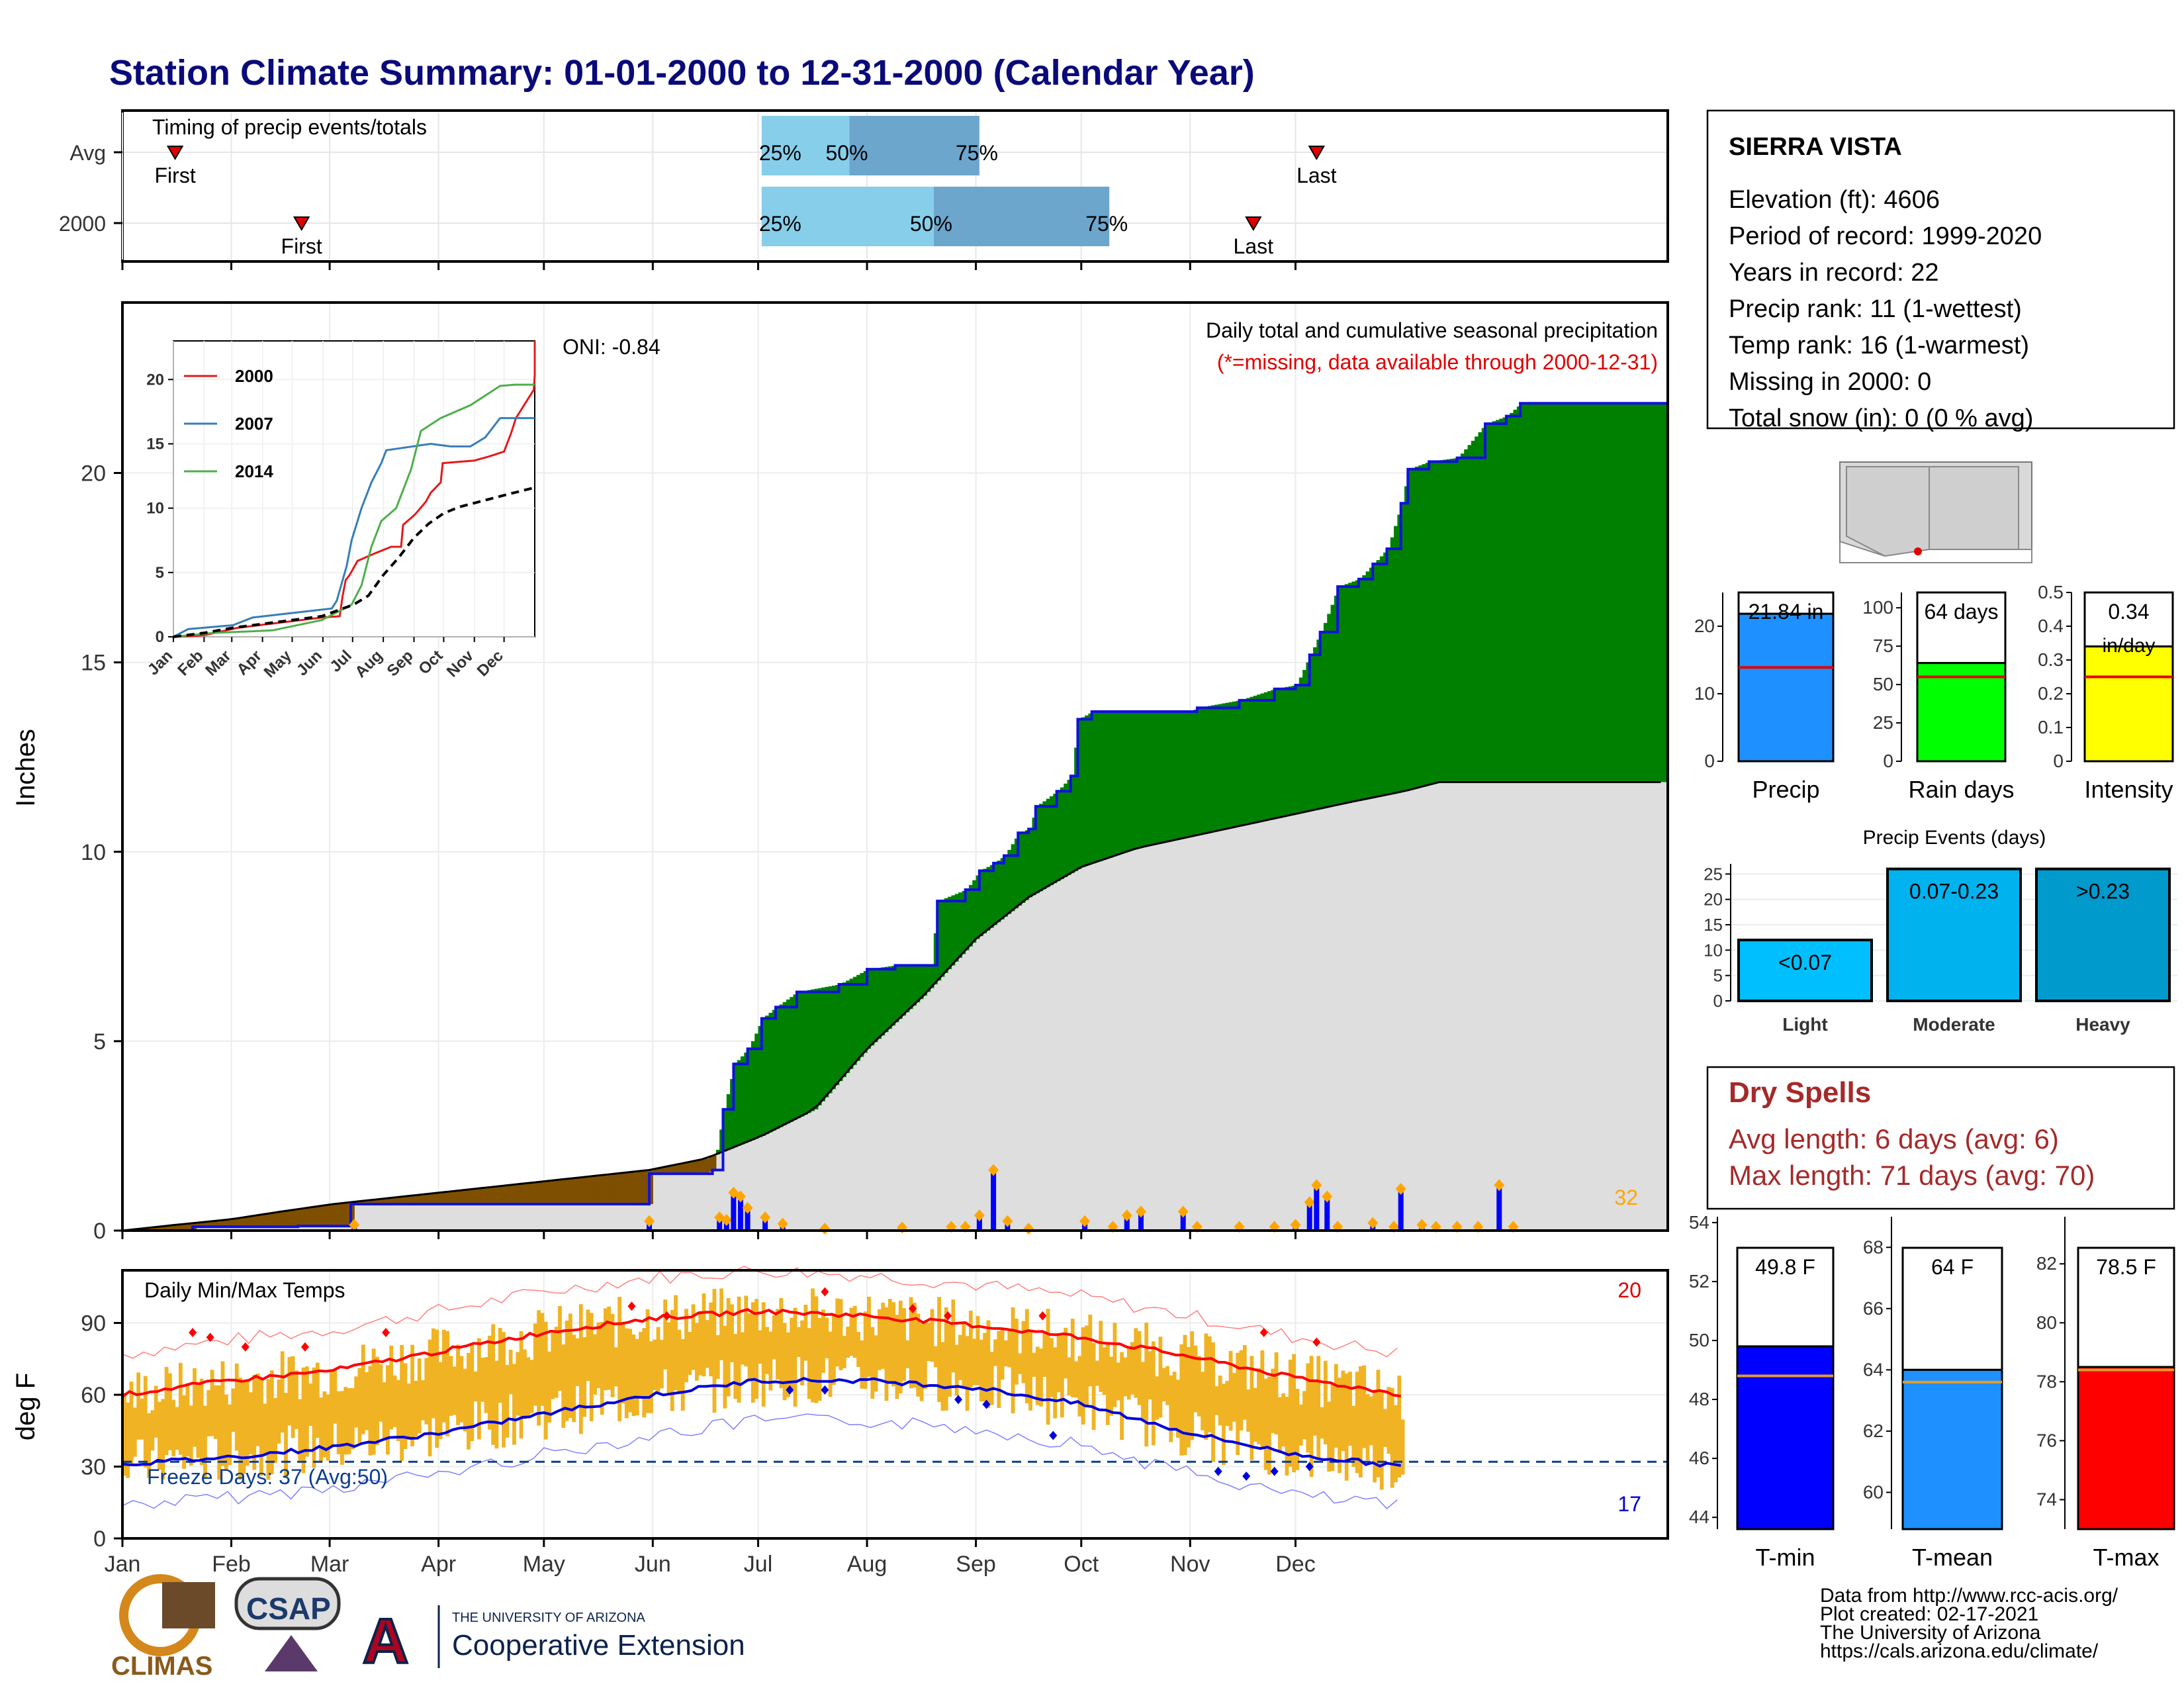 The width and height of the screenshot is (2184, 1688). What do you see at coordinates (254, 376) in the screenshot?
I see `inset-legend-label: 2000` at bounding box center [254, 376].